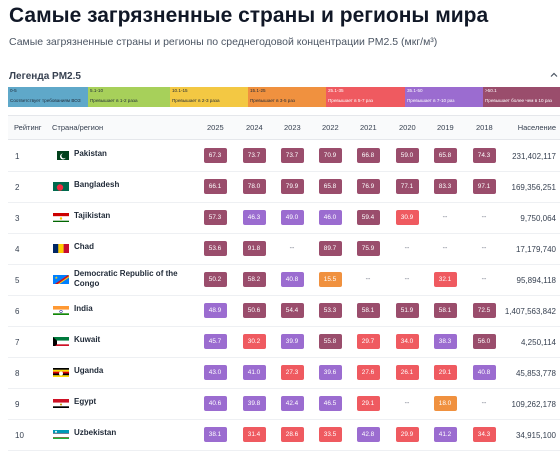 This screenshot has height=453, width=560. Describe the element at coordinates (78, 127) in the screenshot. I see `header-country: Страна/регион` at that location.